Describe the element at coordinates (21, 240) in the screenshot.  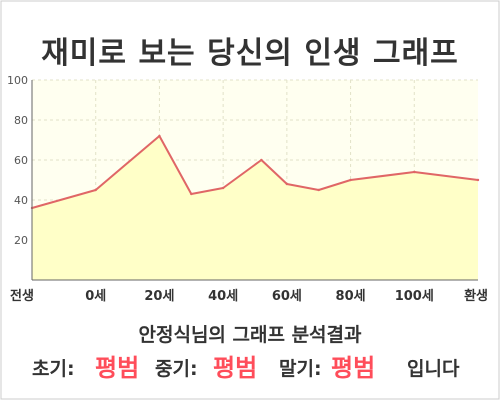
I see `y-tick-label-20: 20` at that location.